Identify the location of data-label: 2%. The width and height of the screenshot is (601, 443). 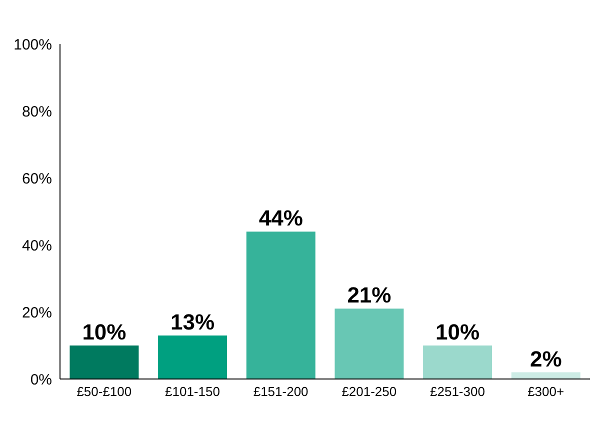
(546, 359).